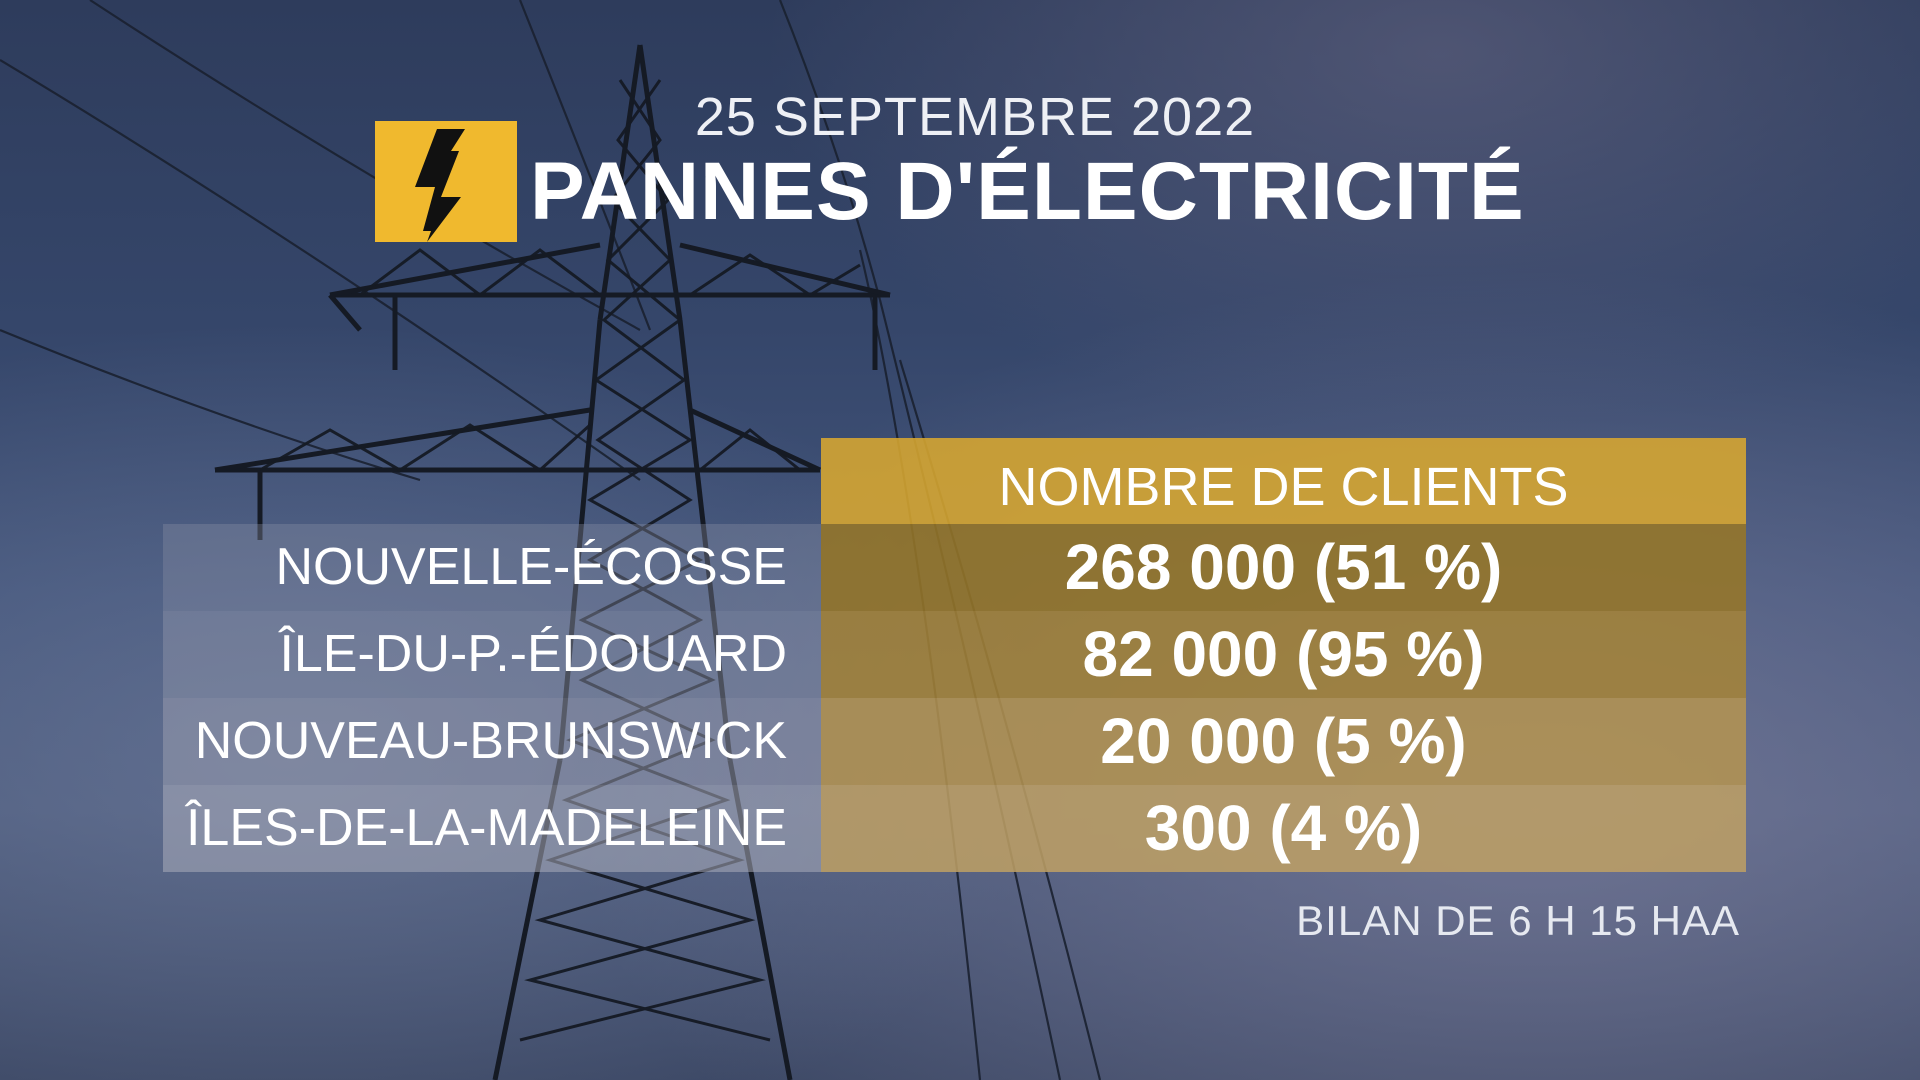 Image resolution: width=1920 pixels, height=1080 pixels. I want to click on region-label: ÎLES-DE-LA-MADELEINE, so click(492, 828).